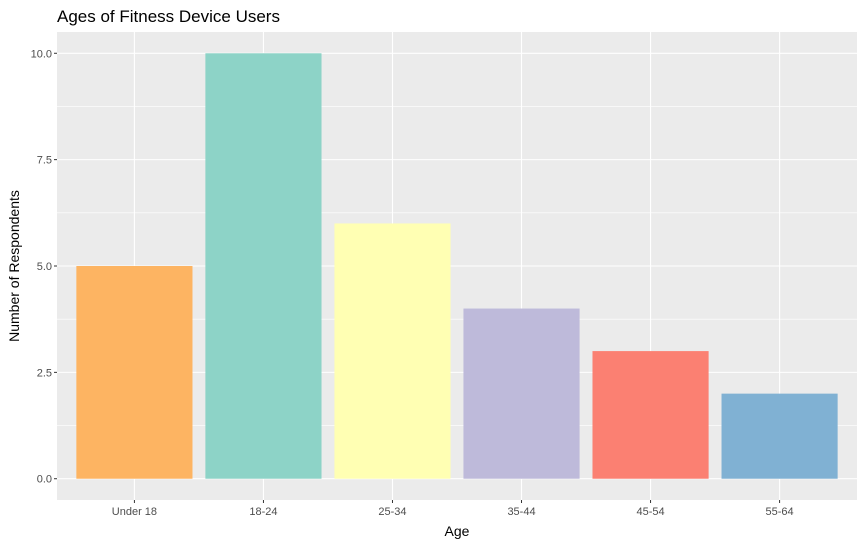 This screenshot has width=865, height=546. What do you see at coordinates (392, 512) in the screenshot?
I see `x-tick-label: 25-34` at bounding box center [392, 512].